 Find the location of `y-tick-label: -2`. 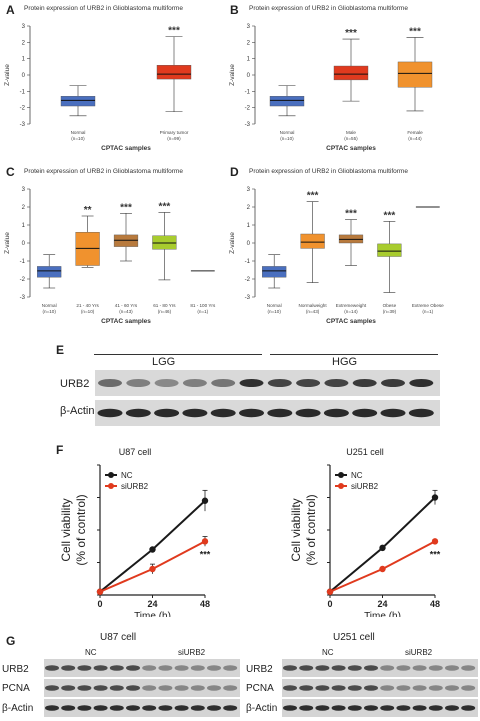

y-tick-label: -2 is located at coordinates (23, 280).